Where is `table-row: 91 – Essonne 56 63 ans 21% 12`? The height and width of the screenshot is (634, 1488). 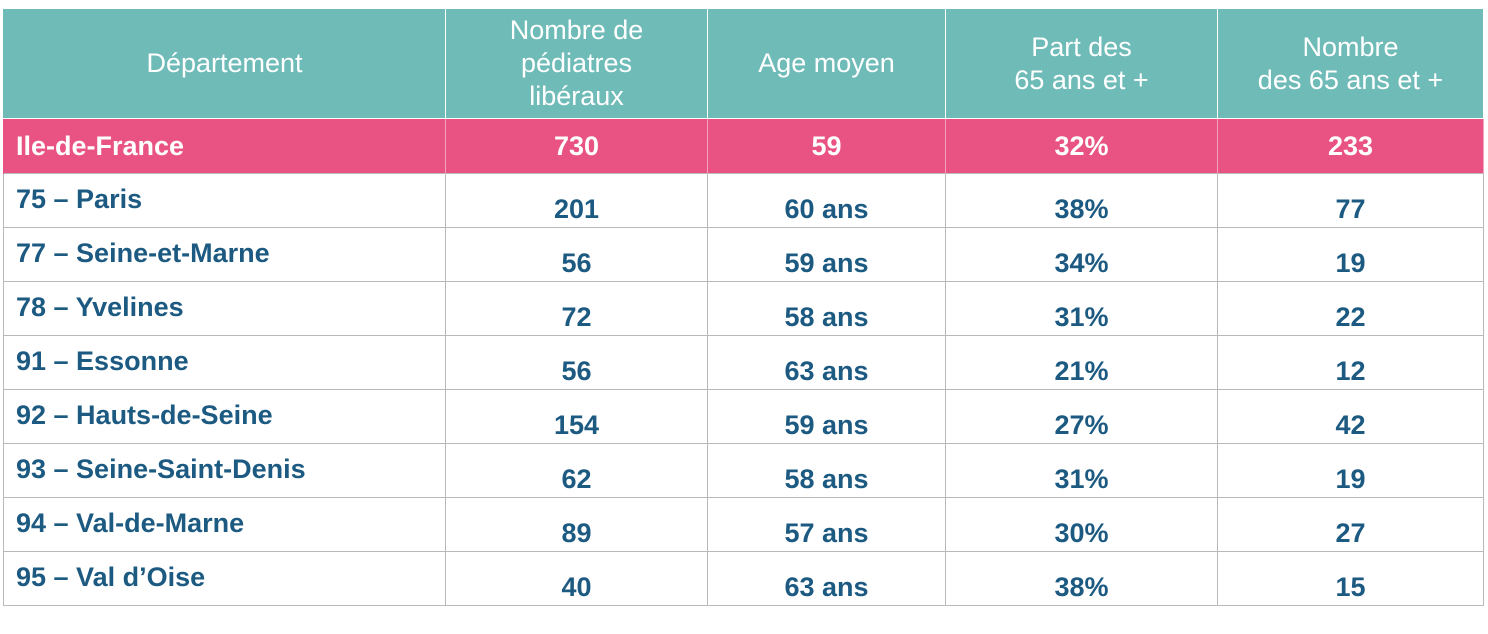 table-row: 91 – Essonne 56 63 ans 21% 12 is located at coordinates (743, 362).